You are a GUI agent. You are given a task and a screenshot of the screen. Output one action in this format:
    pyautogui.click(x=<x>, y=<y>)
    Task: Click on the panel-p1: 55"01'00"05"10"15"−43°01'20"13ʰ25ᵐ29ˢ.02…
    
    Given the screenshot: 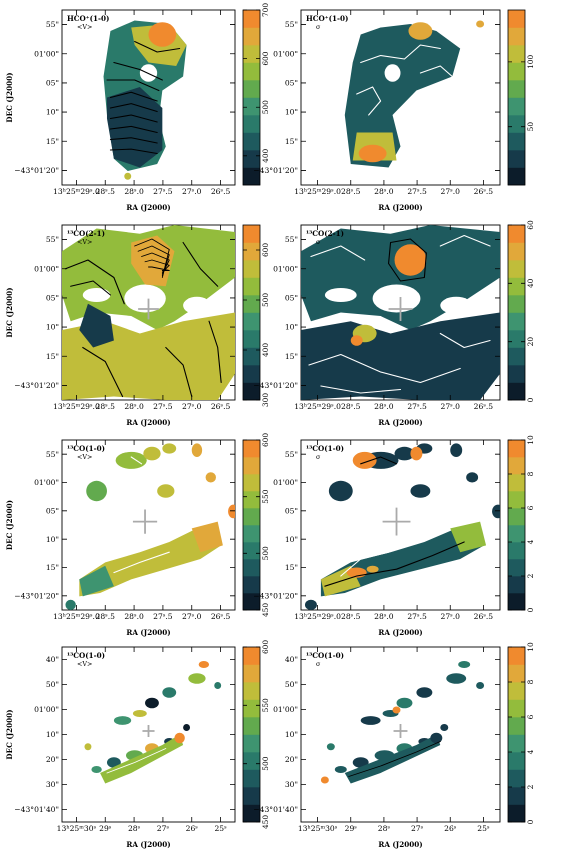 What is the action you would take?
    pyautogui.click(x=137, y=107)
    